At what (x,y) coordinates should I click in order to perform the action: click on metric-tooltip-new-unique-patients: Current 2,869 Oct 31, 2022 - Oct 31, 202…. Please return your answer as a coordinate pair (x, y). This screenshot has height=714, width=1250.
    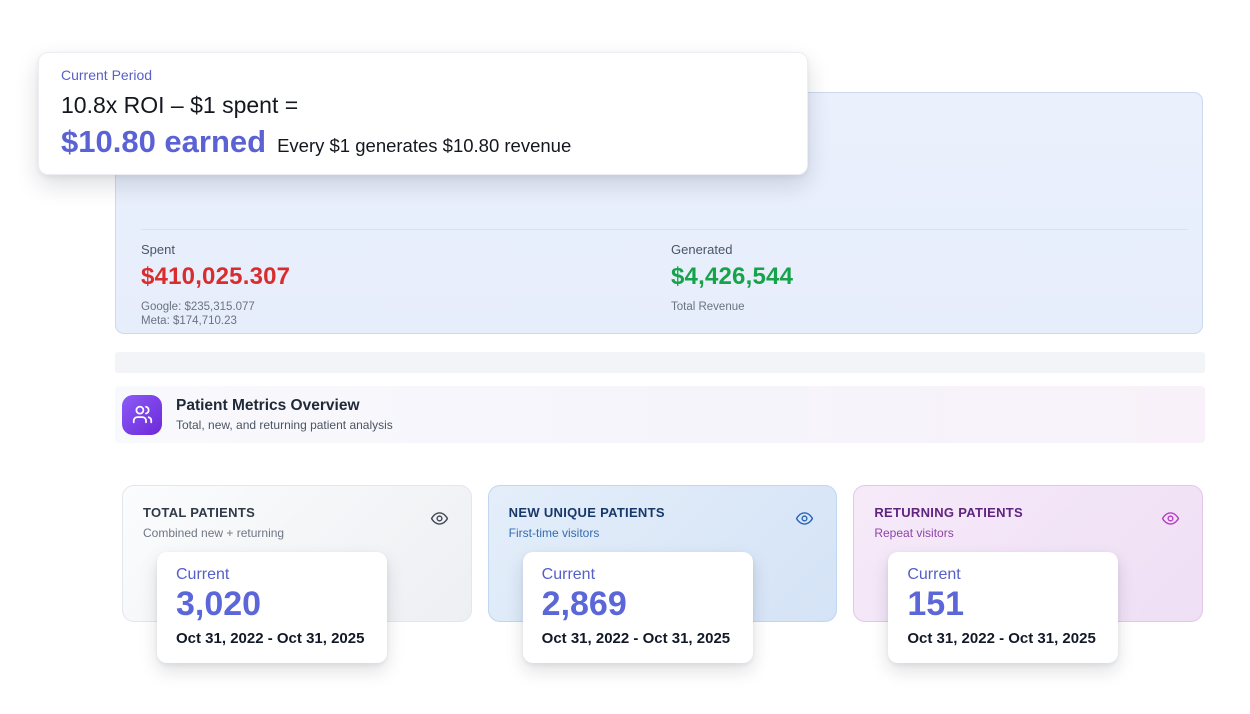
    Looking at the image, I should click on (637, 608).